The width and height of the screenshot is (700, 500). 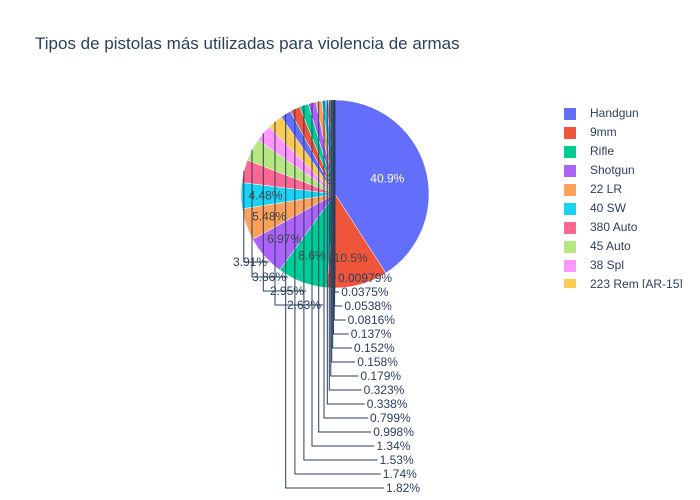 What do you see at coordinates (636, 282) in the screenshot?
I see `legend-label: 223 Rem [AR-15]` at bounding box center [636, 282].